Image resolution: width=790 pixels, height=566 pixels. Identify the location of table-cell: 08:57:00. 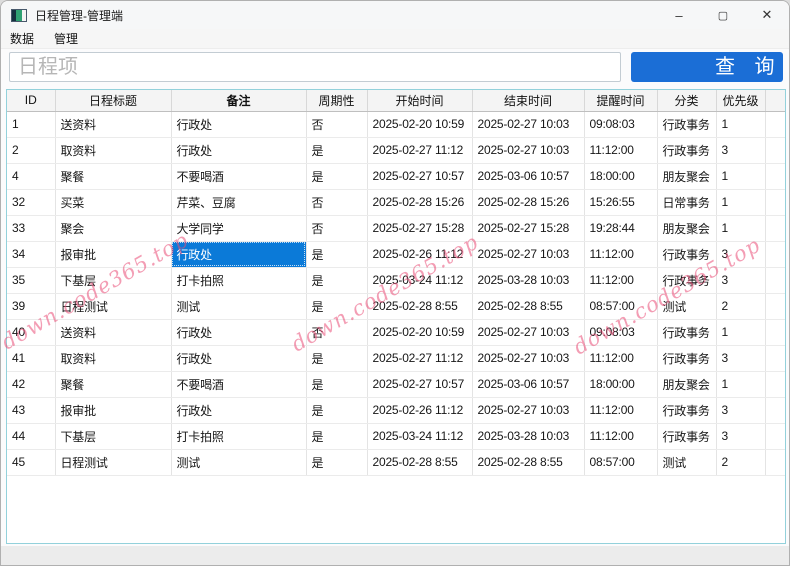
(621, 462).